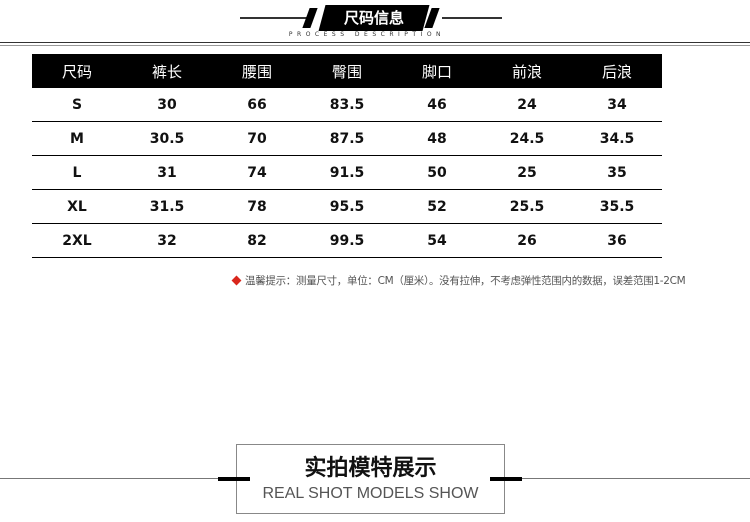  Describe the element at coordinates (257, 105) in the screenshot. I see `table-cell: 66` at that location.